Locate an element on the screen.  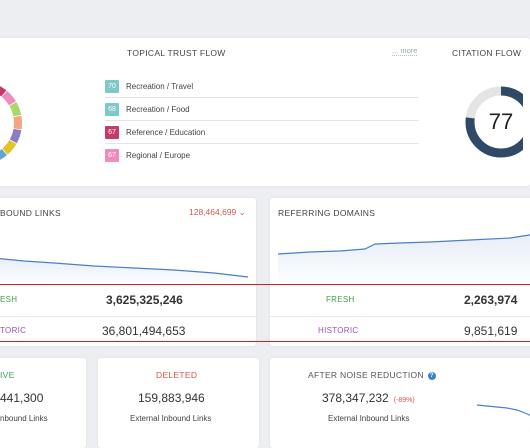
highlight-box is located at coordinates (265, 313).